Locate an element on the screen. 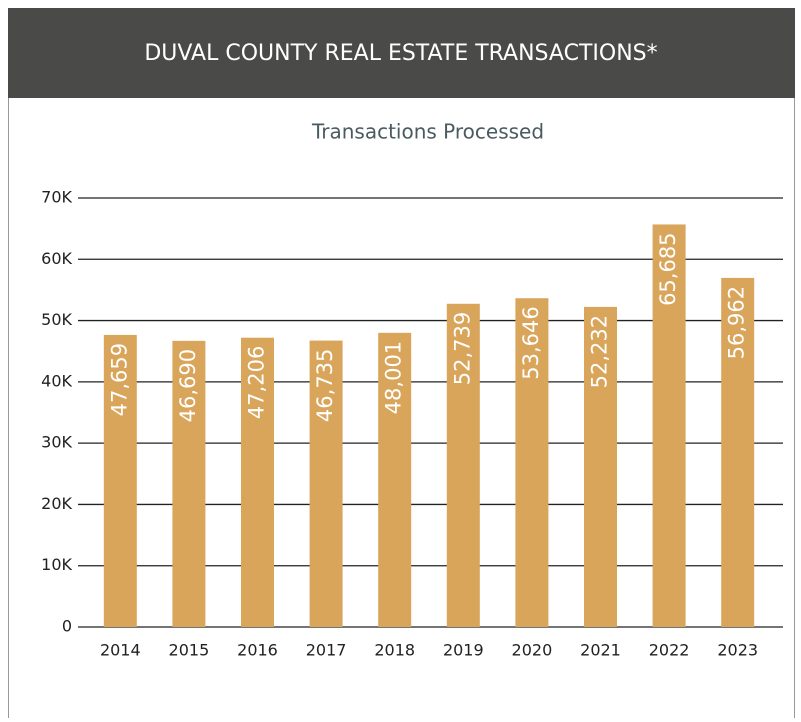  y-tick-label: 30K is located at coordinates (56, 442).